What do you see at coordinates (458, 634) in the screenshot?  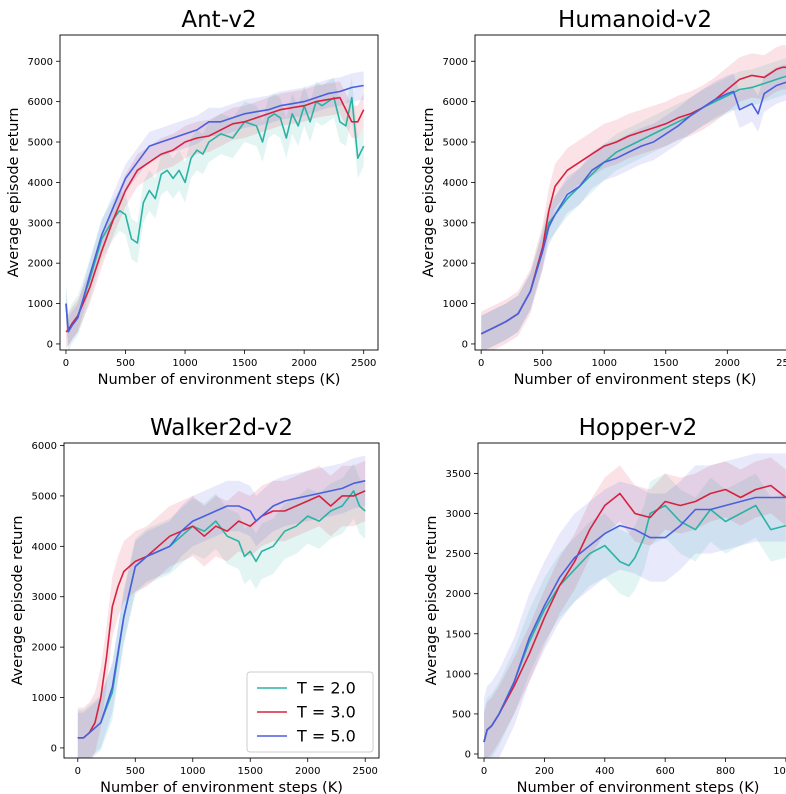 I see `chart-hopper-v2-ytick-label: 1500` at bounding box center [458, 634].